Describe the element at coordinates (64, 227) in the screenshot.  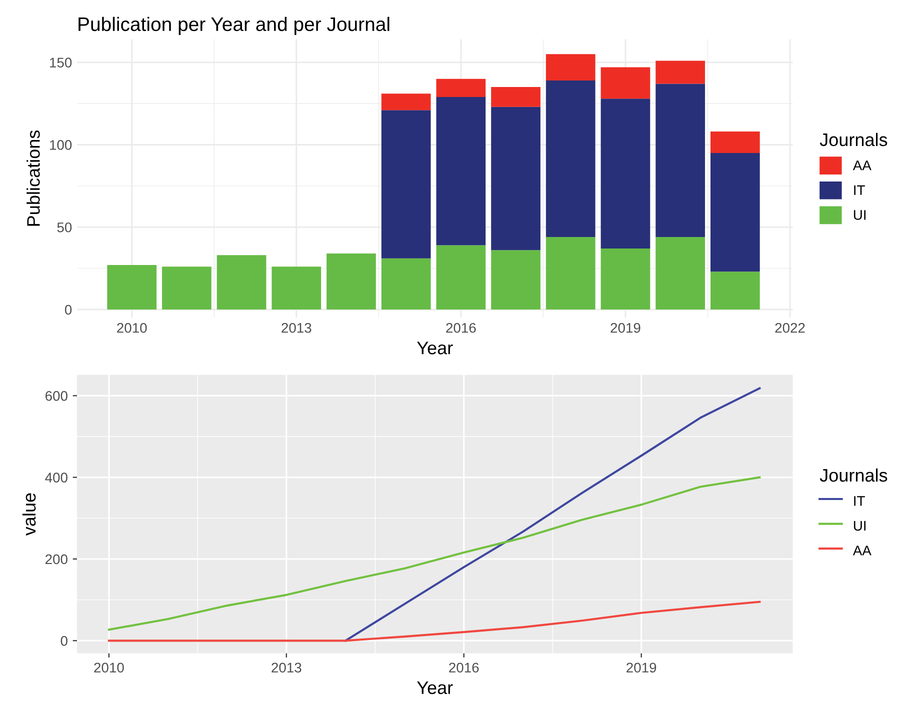
I see `y-tick-label: 50` at that location.